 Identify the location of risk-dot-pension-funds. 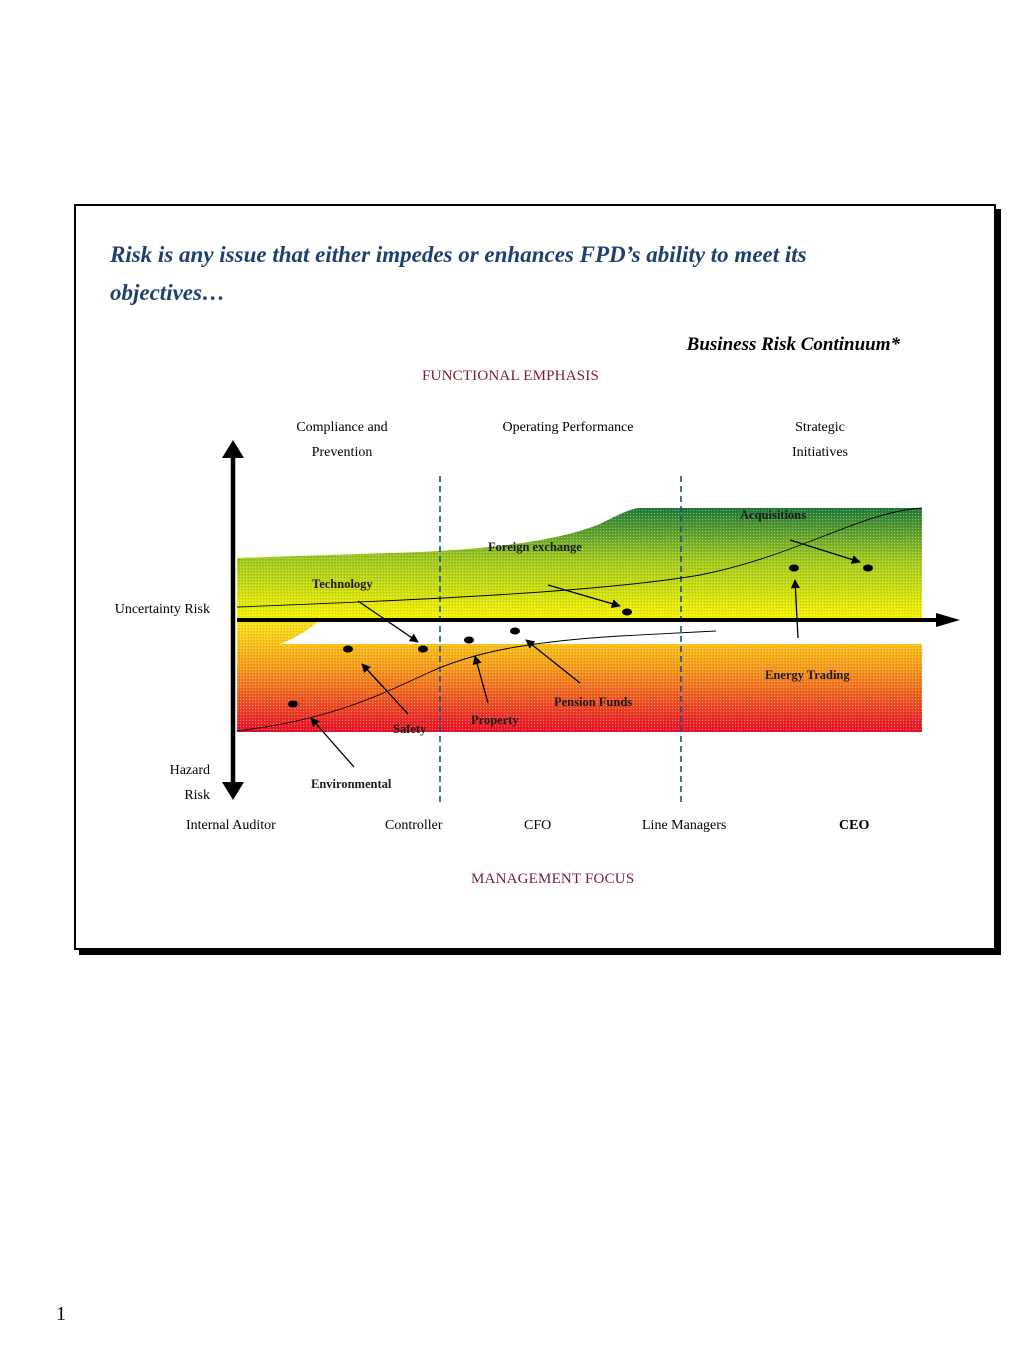
(515, 631).